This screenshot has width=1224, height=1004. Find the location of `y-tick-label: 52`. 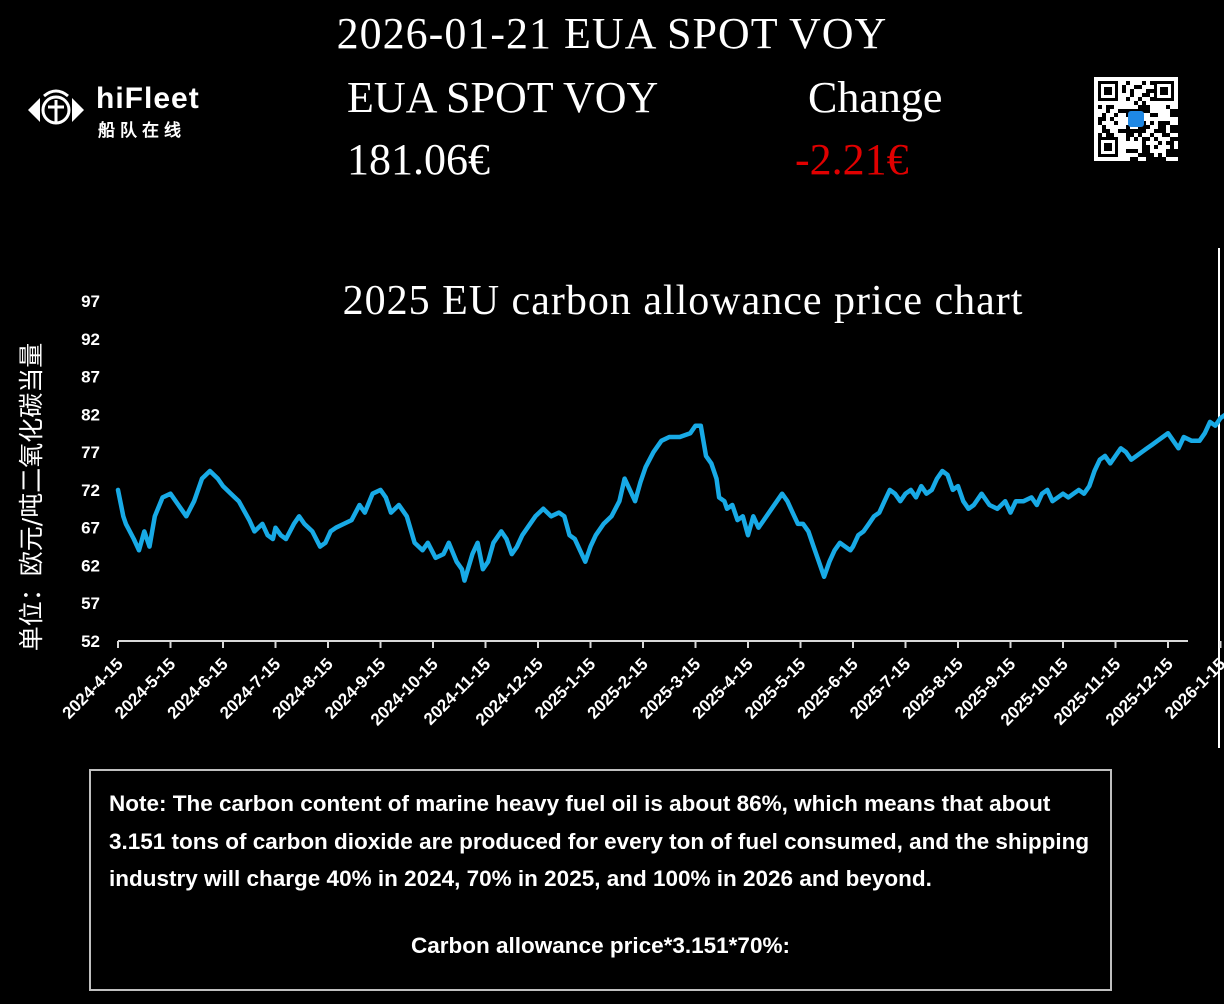

y-tick-label: 52 is located at coordinates (90, 641).